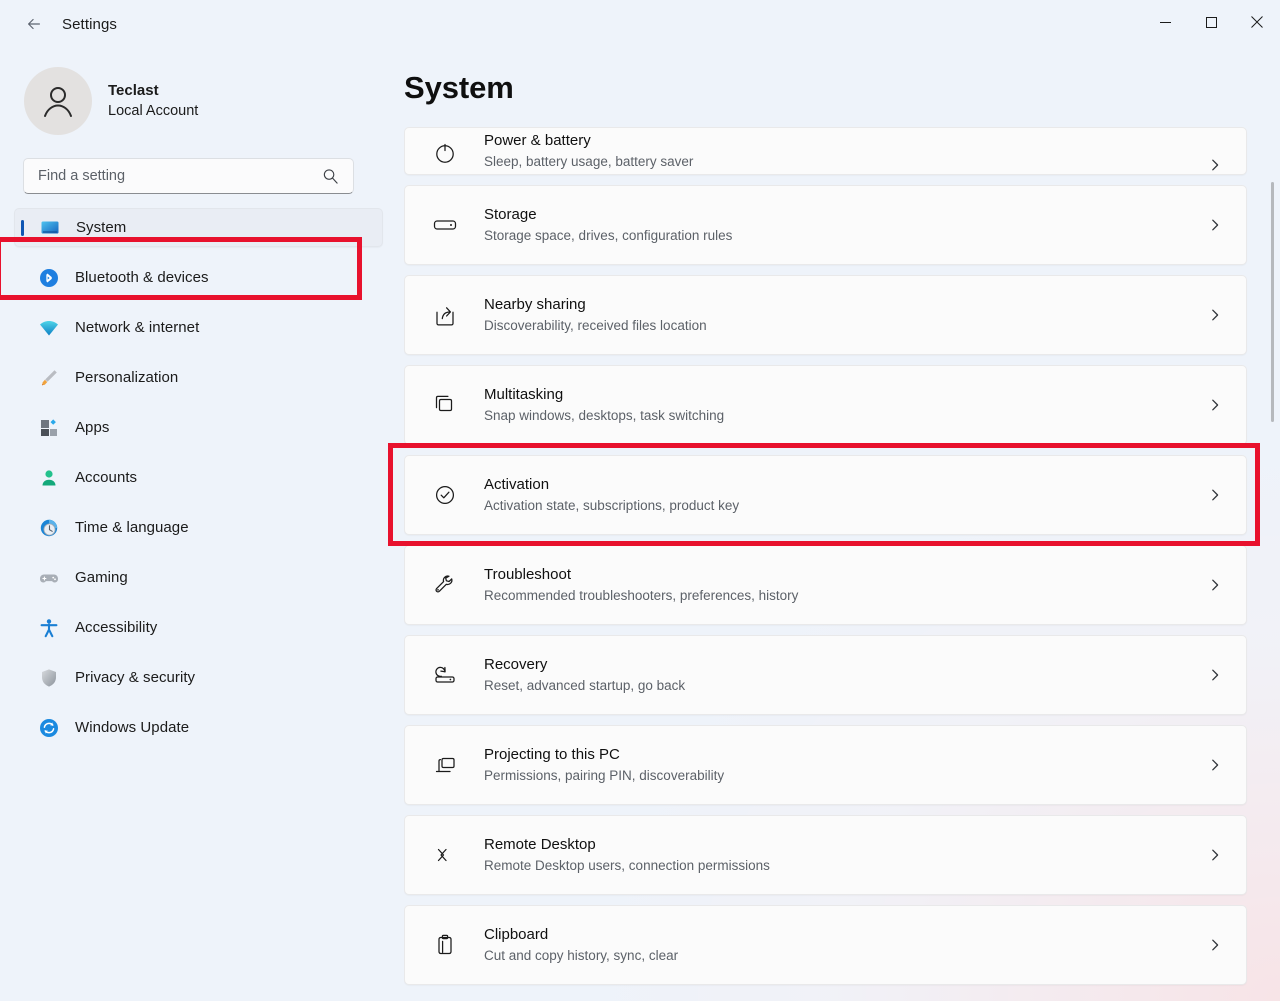 This screenshot has width=1280, height=1001. What do you see at coordinates (846, 675) in the screenshot?
I see `card-text: Recovery Reset, advanced startup, go back` at bounding box center [846, 675].